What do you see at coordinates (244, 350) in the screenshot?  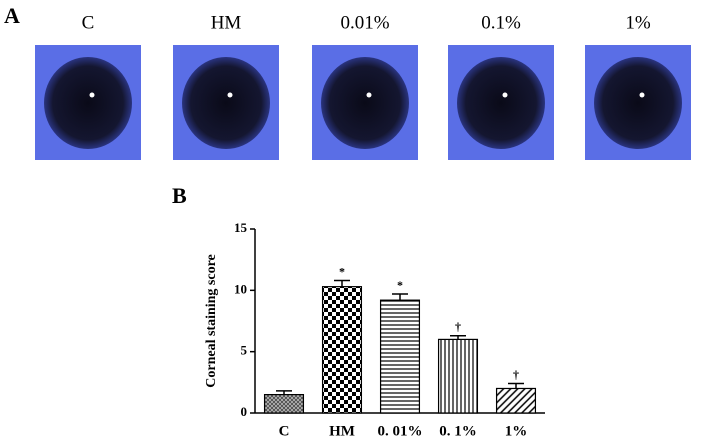 I see `y-tick-label: 5` at bounding box center [244, 350].